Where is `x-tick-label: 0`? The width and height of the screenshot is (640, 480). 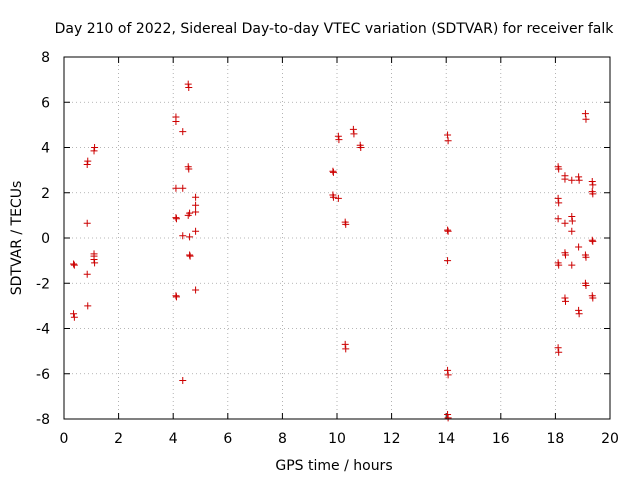
x-tick-label: 0 is located at coordinates (64, 439).